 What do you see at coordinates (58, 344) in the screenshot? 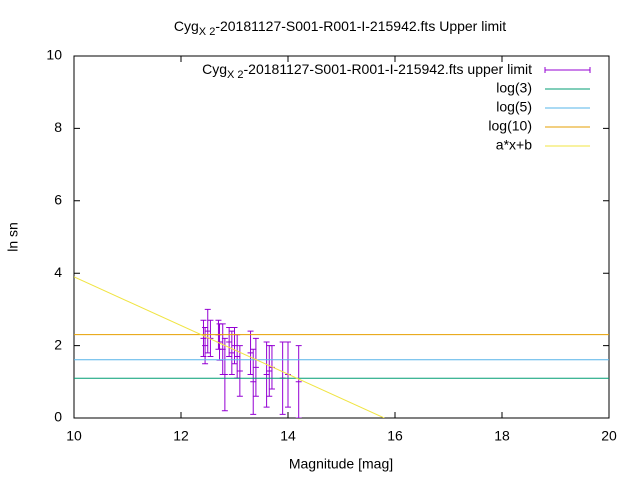
I see `y-tick-label: 2` at bounding box center [58, 344].